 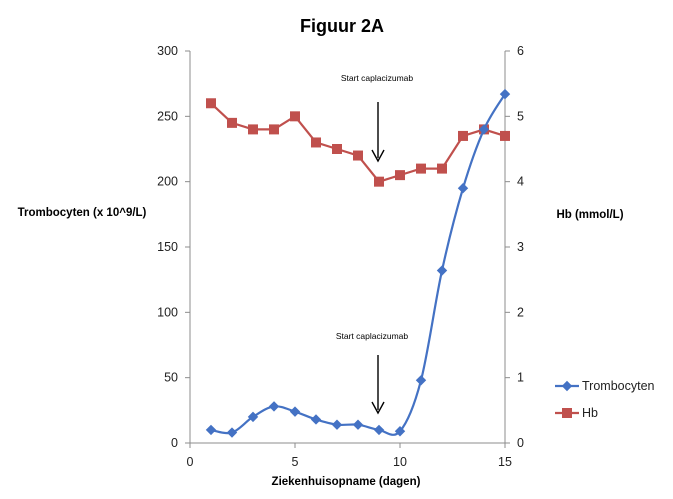 I want to click on series-hb, so click(x=358, y=142).